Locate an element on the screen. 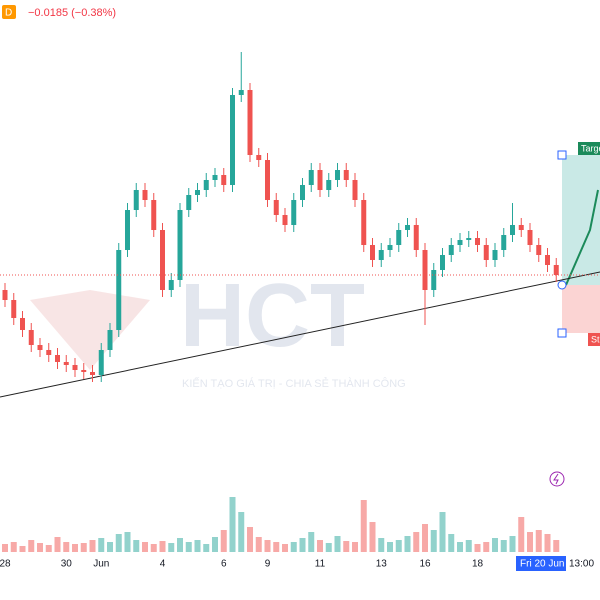 Image resolution: width=600 pixels, height=600 pixels. x-tick-label: 16 is located at coordinates (425, 564).